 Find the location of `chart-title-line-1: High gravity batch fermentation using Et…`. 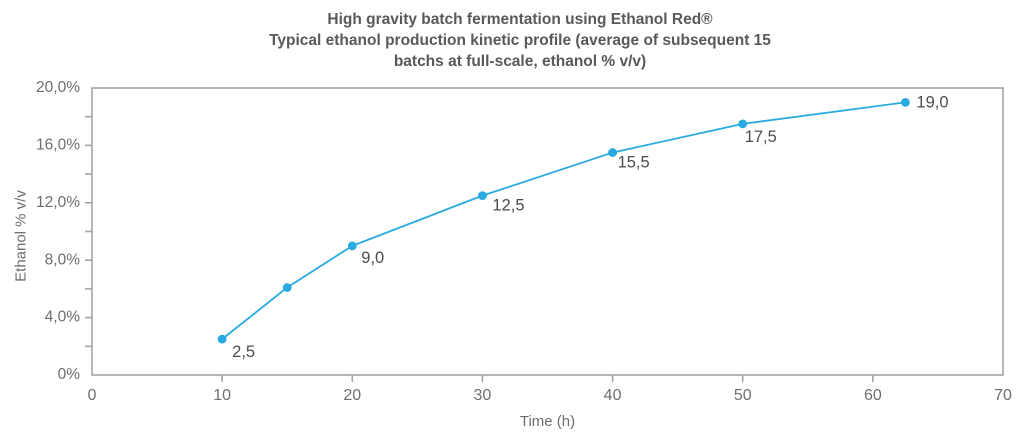

chart-title-line-1: High gravity batch fermentation using Et… is located at coordinates (520, 19).